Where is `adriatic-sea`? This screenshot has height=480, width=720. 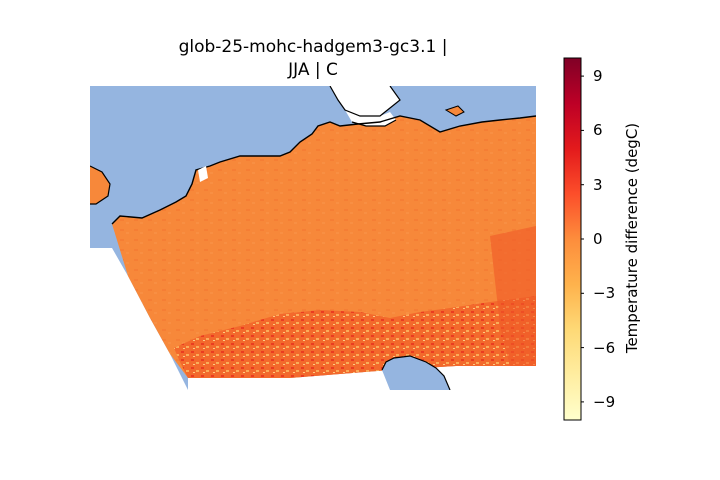
adriatic-sea is located at coordinates (416, 373).